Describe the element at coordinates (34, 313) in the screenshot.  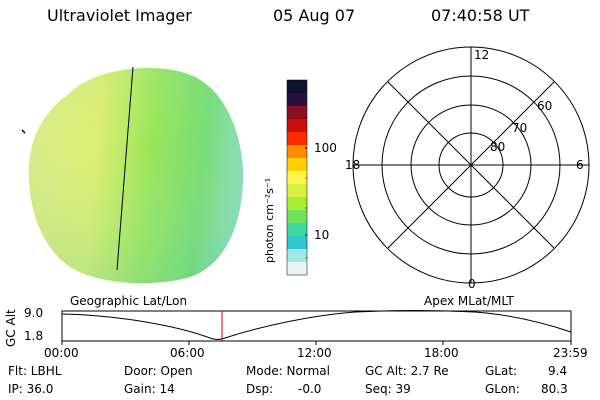
I see `timeline-ymax: 9.0` at that location.